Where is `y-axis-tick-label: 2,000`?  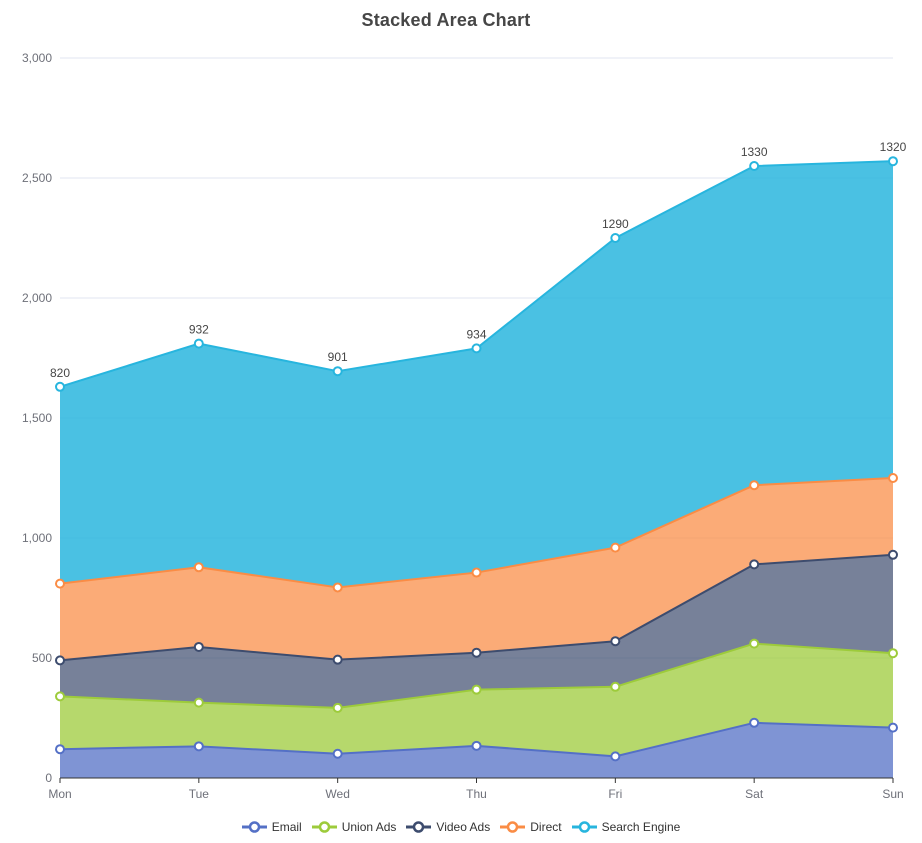
y-axis-tick-label: 2,000 is located at coordinates (37, 298).